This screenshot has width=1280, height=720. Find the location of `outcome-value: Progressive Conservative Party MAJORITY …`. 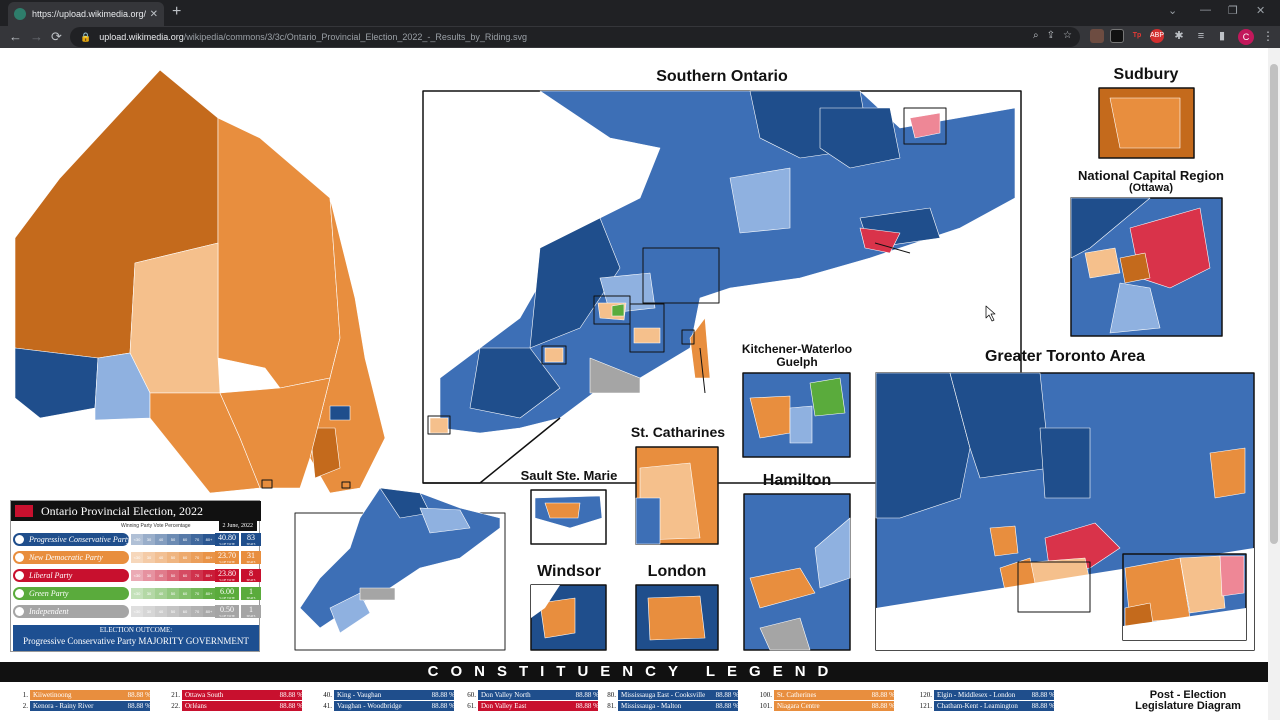

outcome-value: Progressive Conservative Party MAJORITY … is located at coordinates (136, 641).